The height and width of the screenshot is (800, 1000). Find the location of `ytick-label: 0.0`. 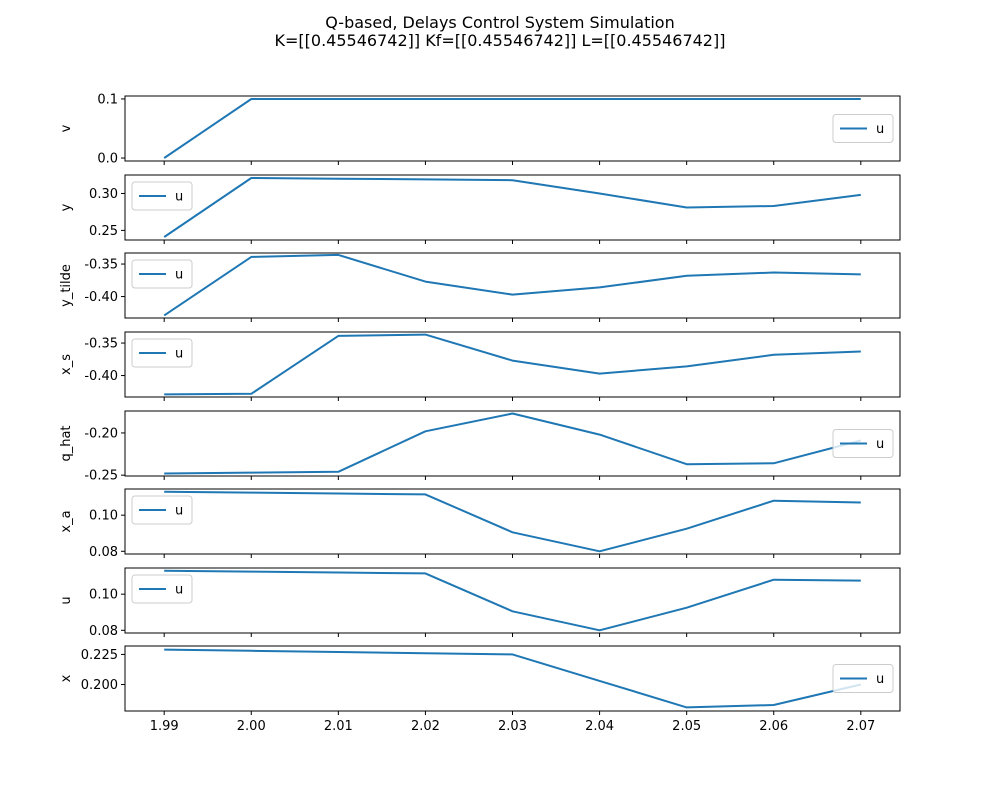

ytick-label: 0.0 is located at coordinates (107, 159).